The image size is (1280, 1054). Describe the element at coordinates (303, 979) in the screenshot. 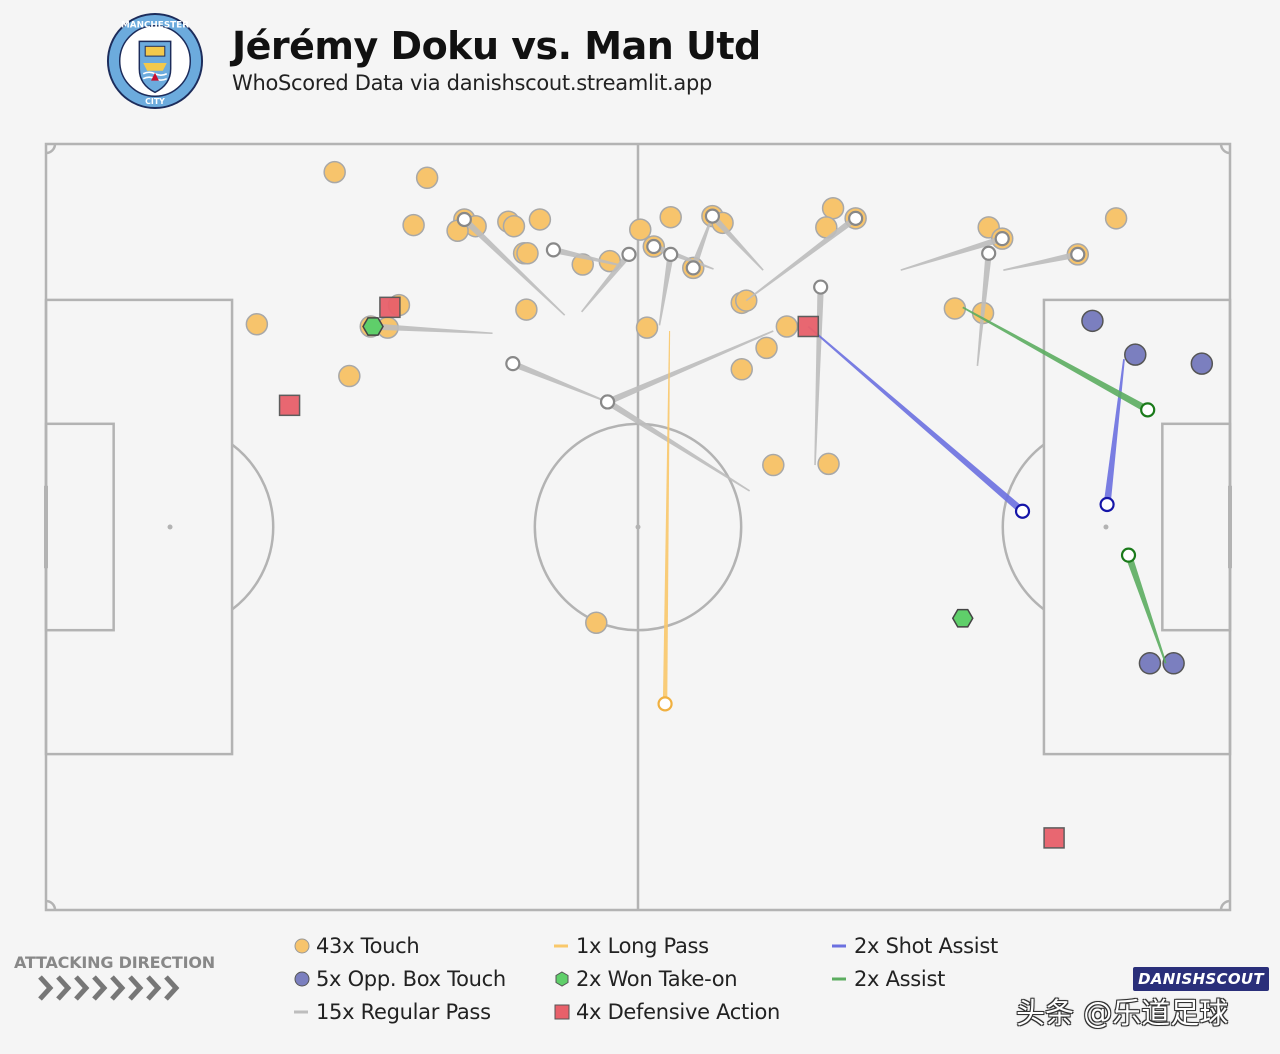

I see `opp-box-touch-marker-icon` at that location.